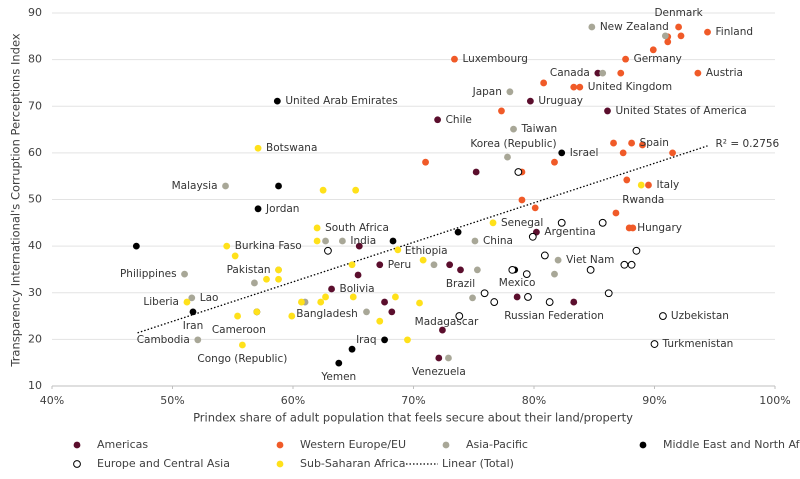 The height and width of the screenshot is (479, 800). What do you see at coordinates (439, 372) in the screenshot?
I see `point-label: Venezuela` at bounding box center [439, 372].